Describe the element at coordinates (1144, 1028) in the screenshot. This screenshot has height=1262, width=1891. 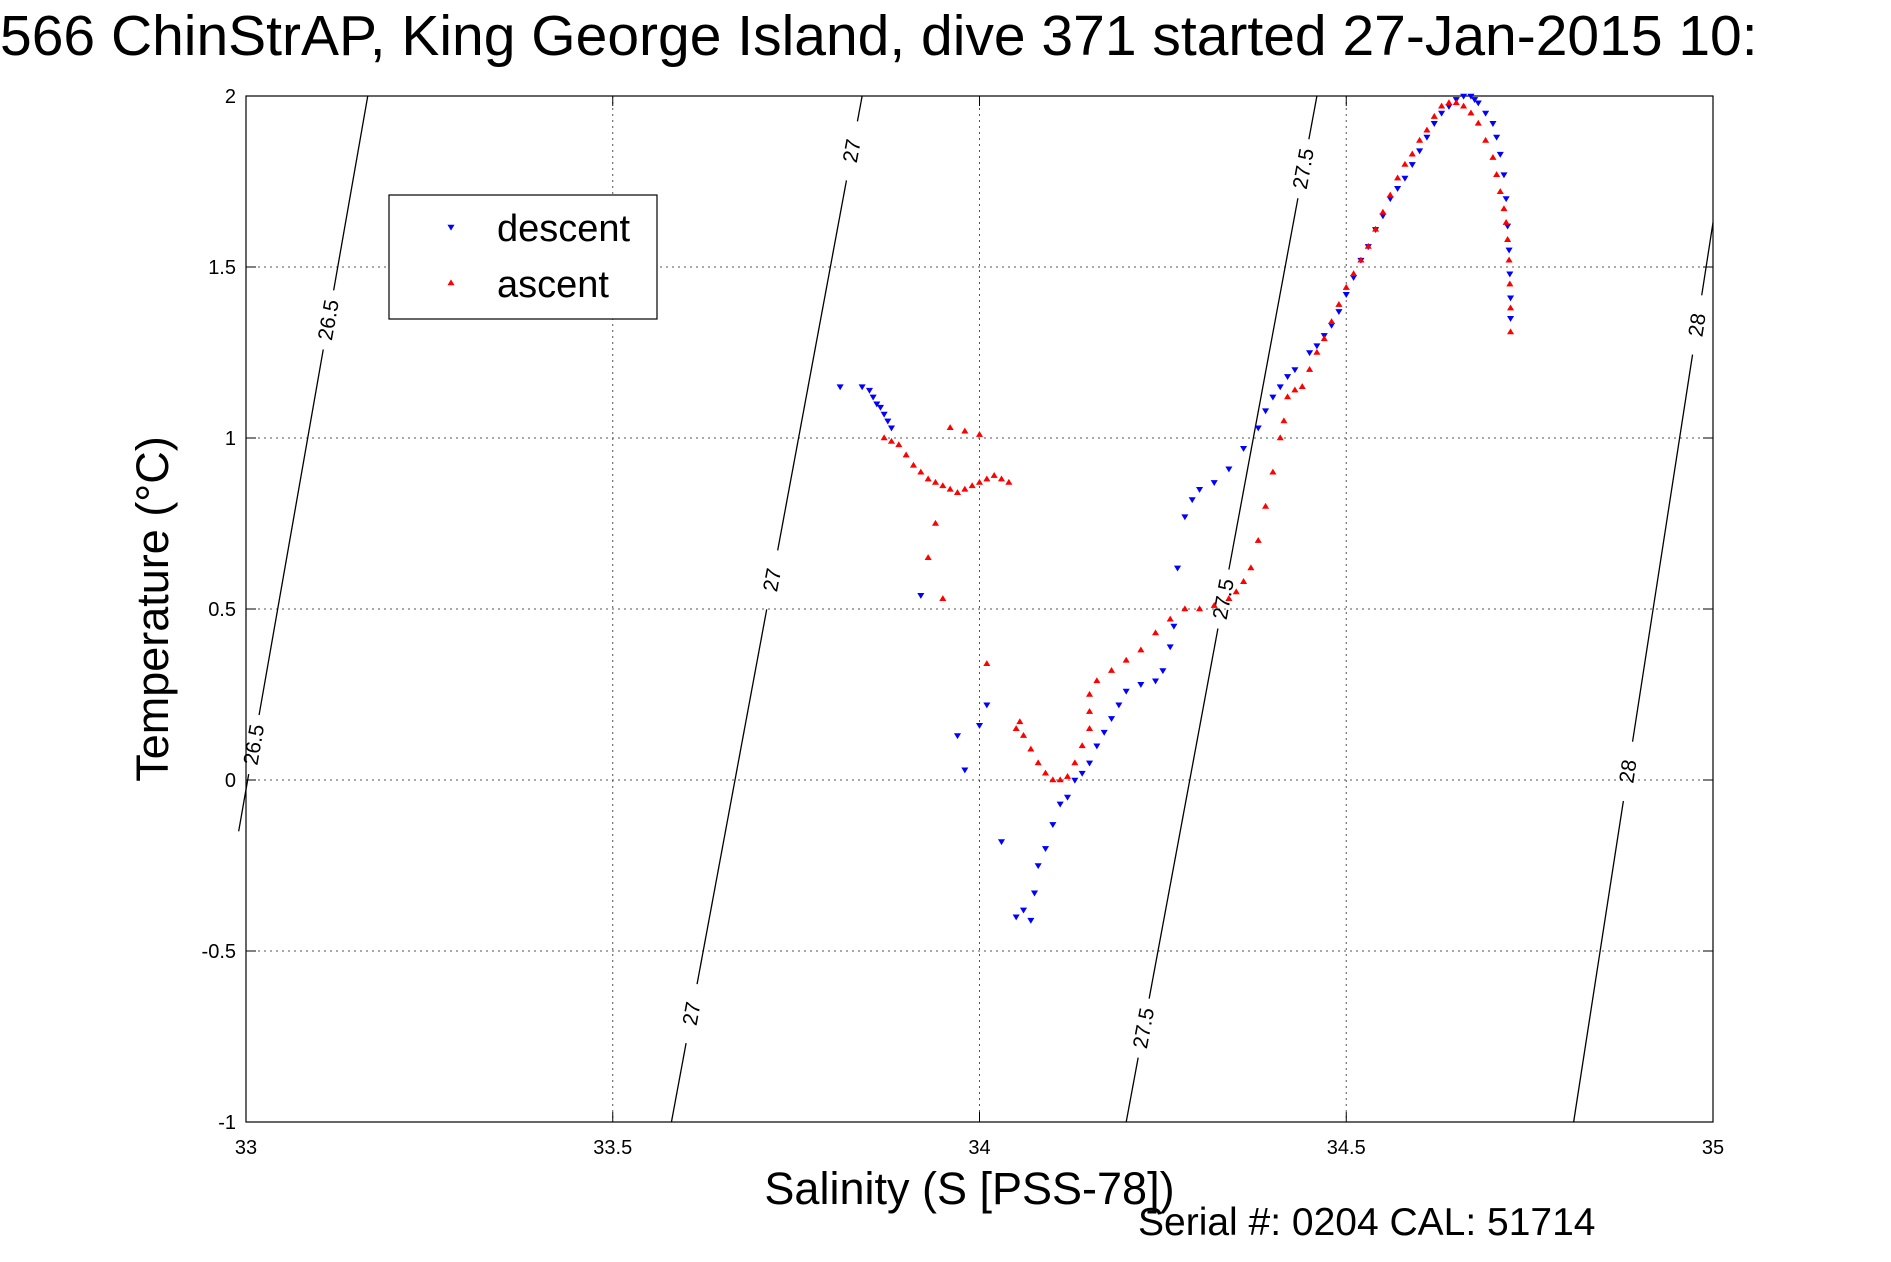
I see `isopycnal-label: 27.5` at that location.